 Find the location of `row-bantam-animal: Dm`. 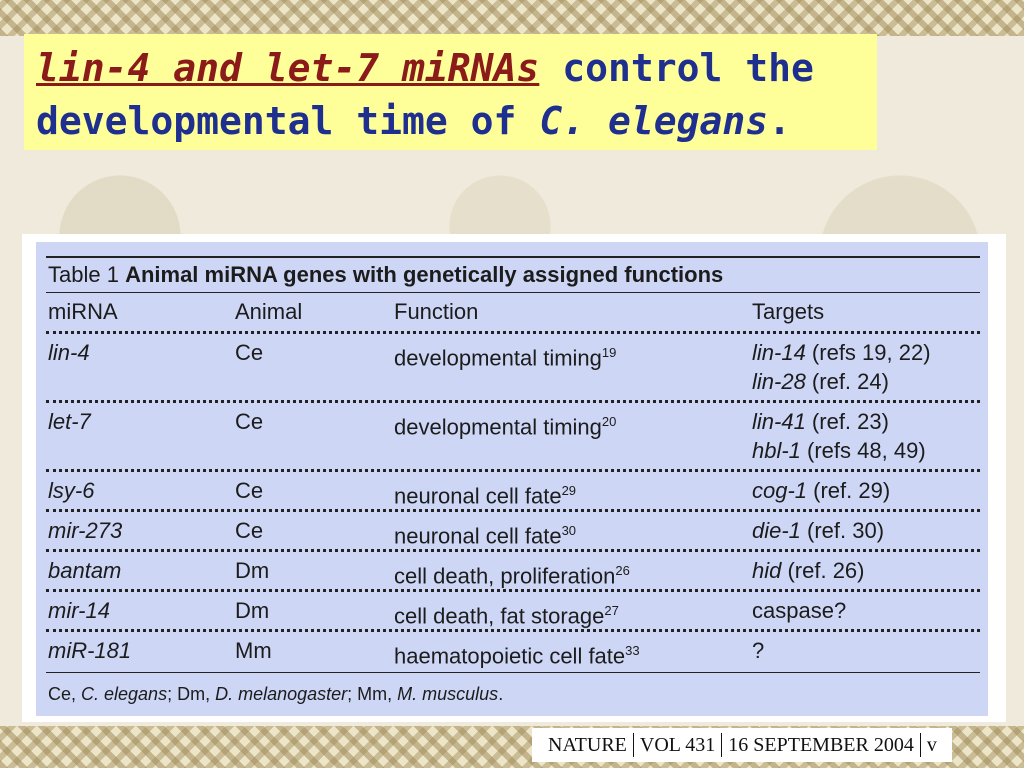

row-bantam-animal: Dm is located at coordinates (252, 570).